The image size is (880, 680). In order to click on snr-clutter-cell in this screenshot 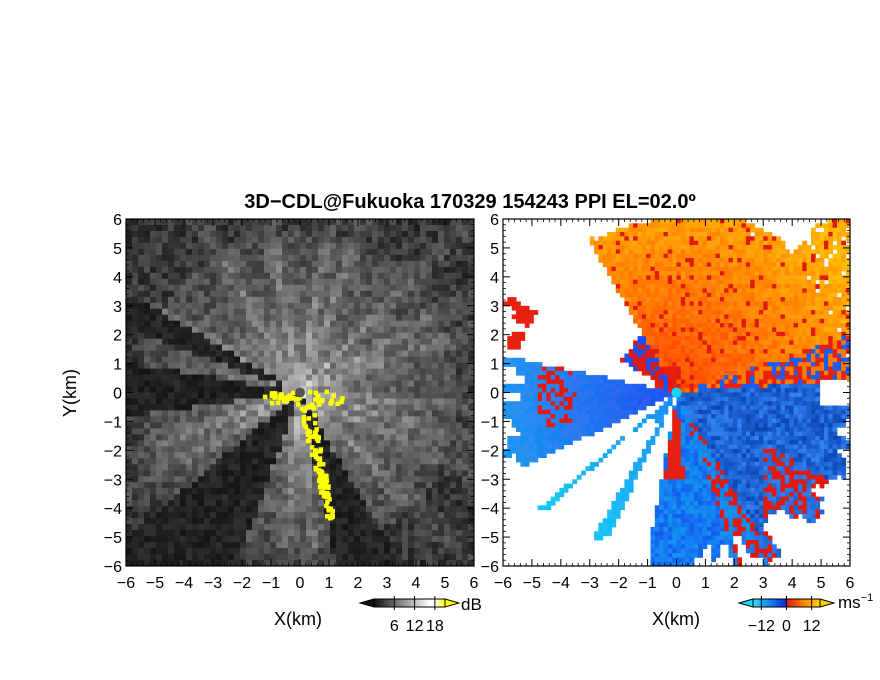, I will do `click(324, 495)`.